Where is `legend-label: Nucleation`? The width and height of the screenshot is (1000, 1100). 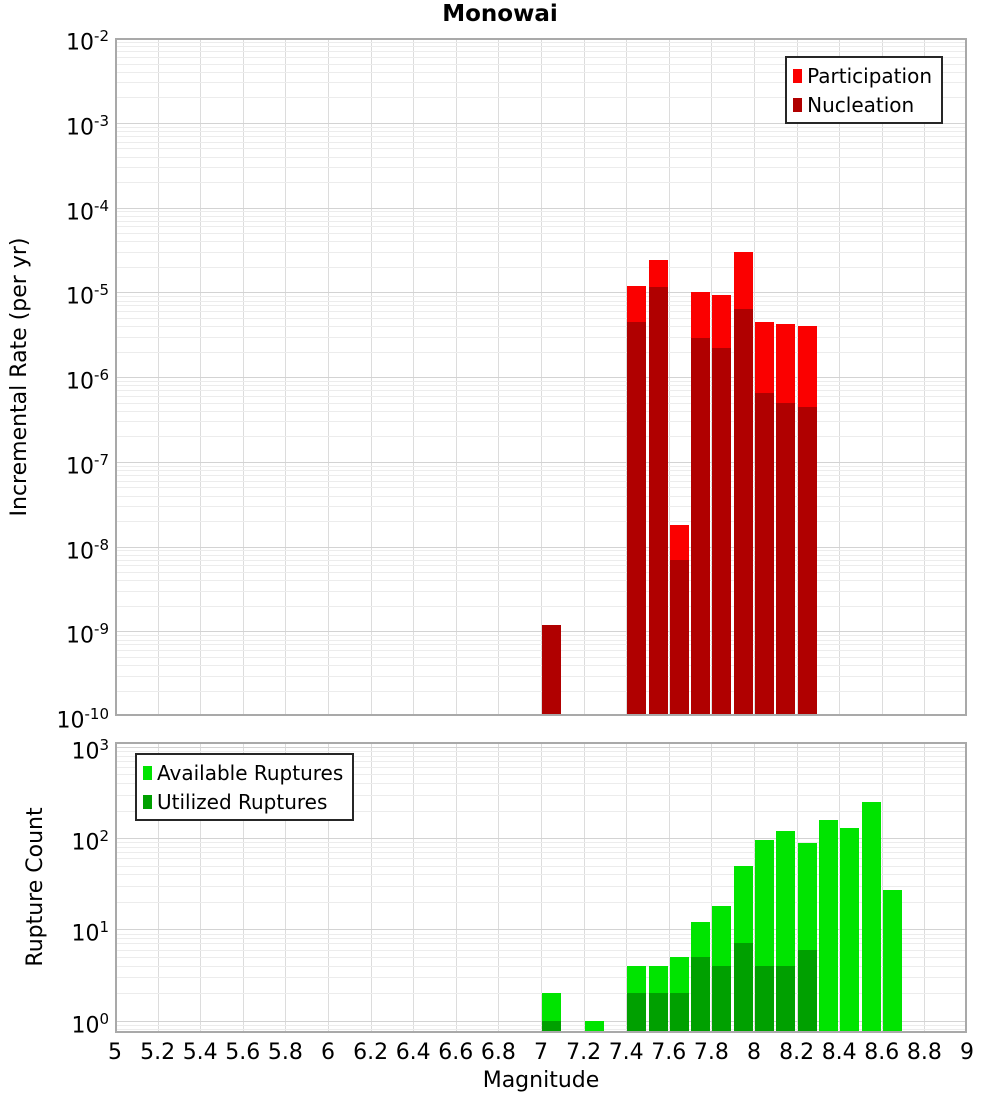 legend-label: Nucleation is located at coordinates (861, 104).